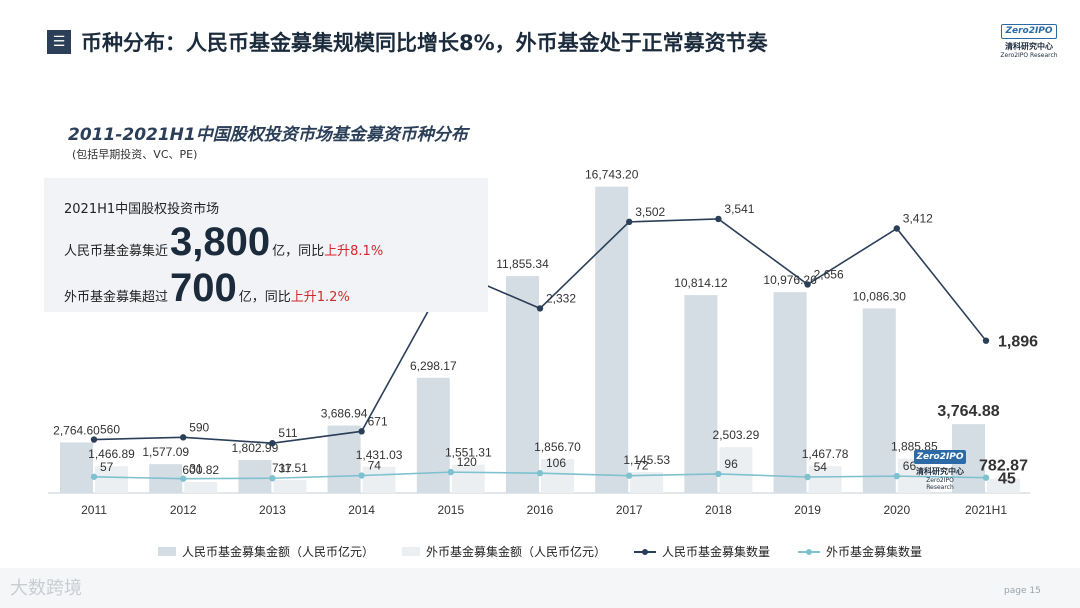  What do you see at coordinates (516, 552) in the screenshot?
I see `legend-label: 外币基金募集金额（人民币亿元）` at bounding box center [516, 552].